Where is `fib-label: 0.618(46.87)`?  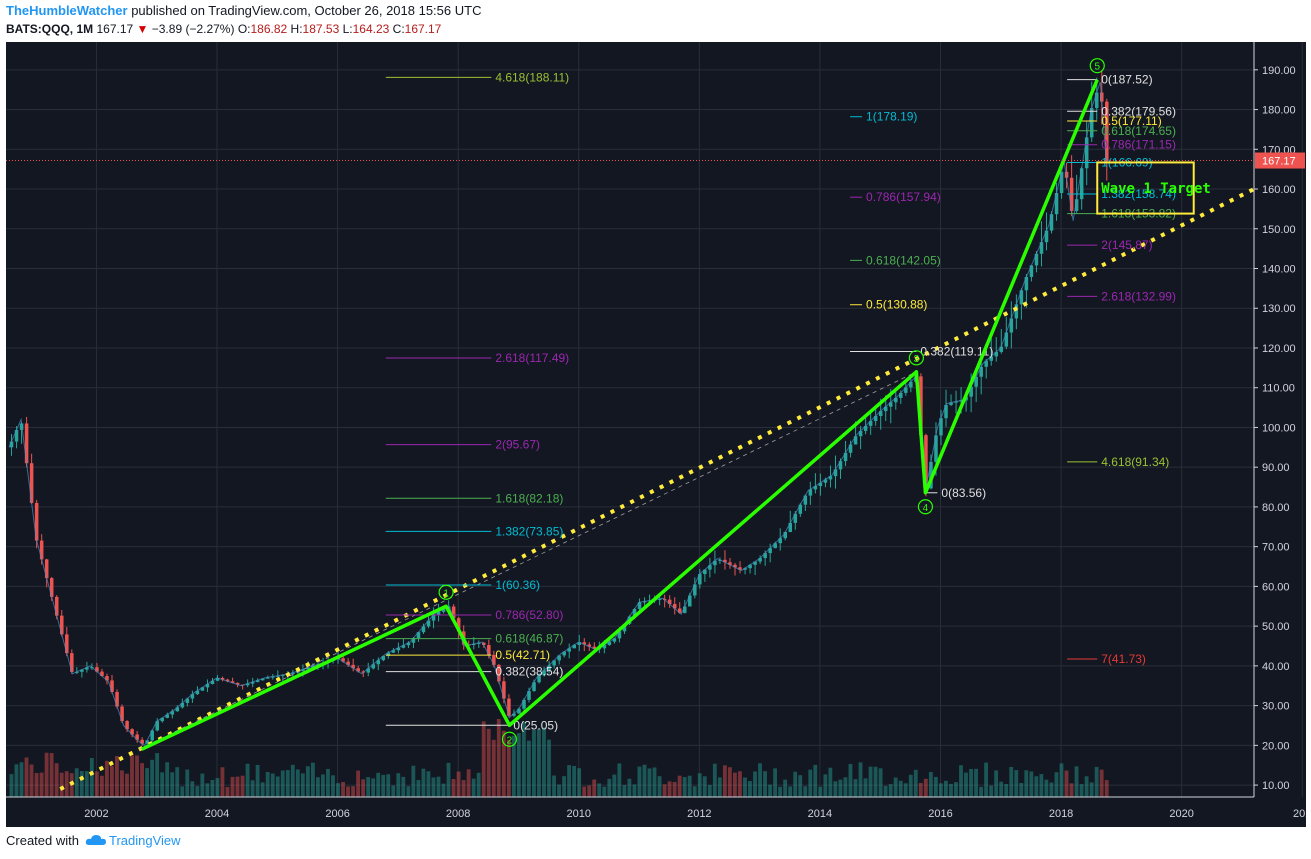 fib-label: 0.618(46.87) is located at coordinates (529, 639).